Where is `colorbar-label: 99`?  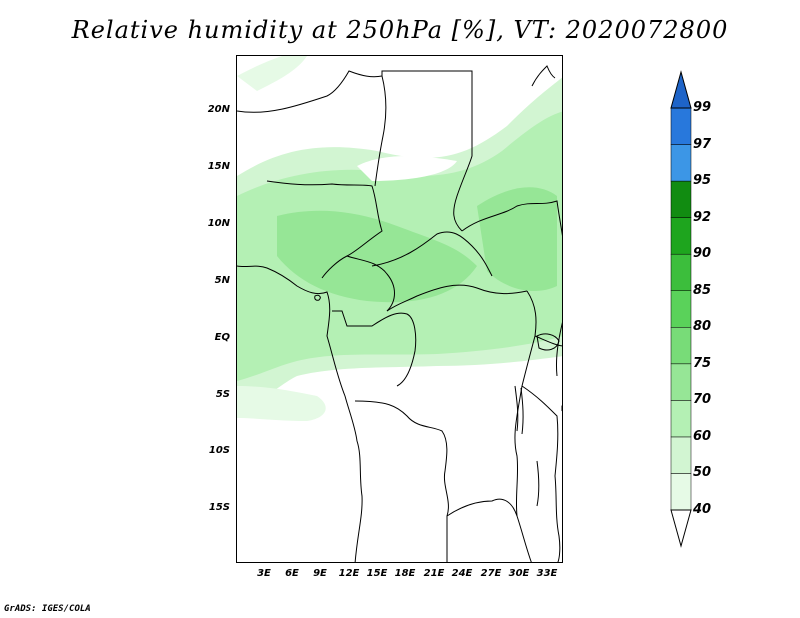
colorbar-label: 99 is located at coordinates (702, 107).